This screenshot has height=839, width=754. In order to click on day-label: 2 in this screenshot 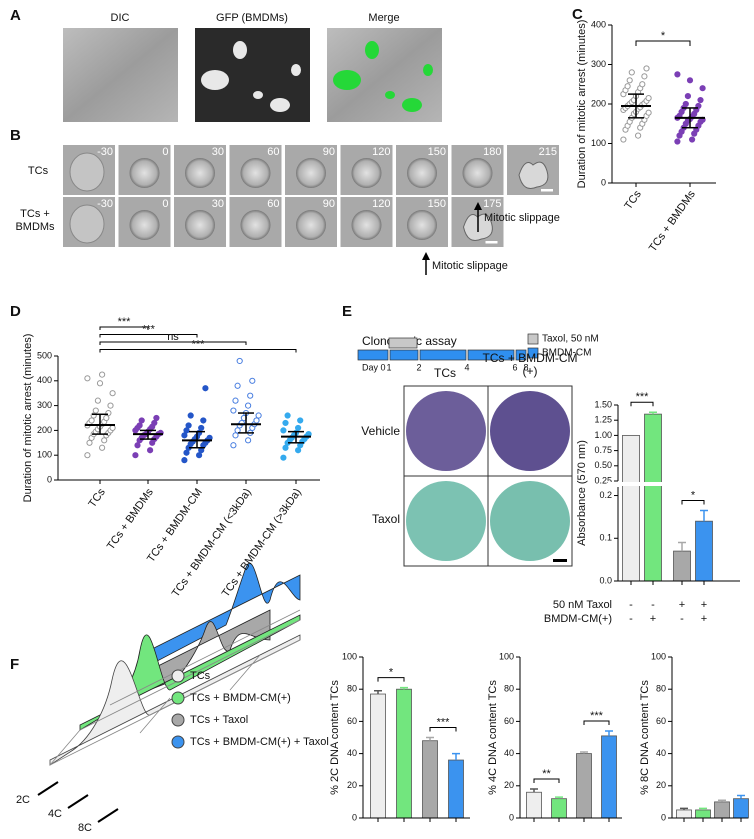, I will do `click(418, 367)`.